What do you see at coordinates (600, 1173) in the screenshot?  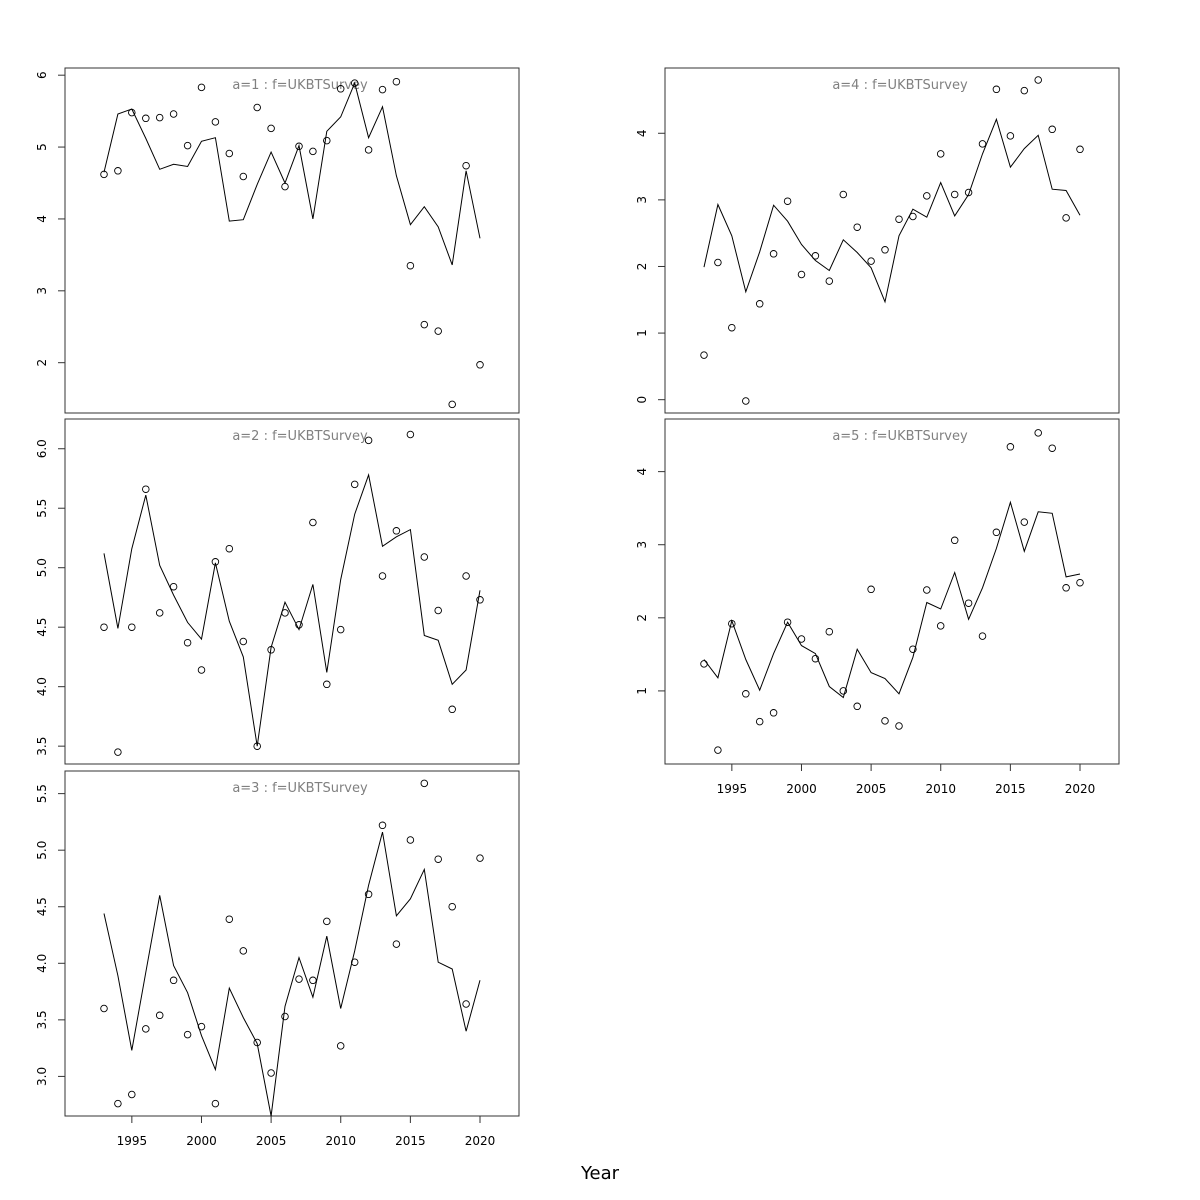 I see `x-axis-label: Year` at bounding box center [600, 1173].